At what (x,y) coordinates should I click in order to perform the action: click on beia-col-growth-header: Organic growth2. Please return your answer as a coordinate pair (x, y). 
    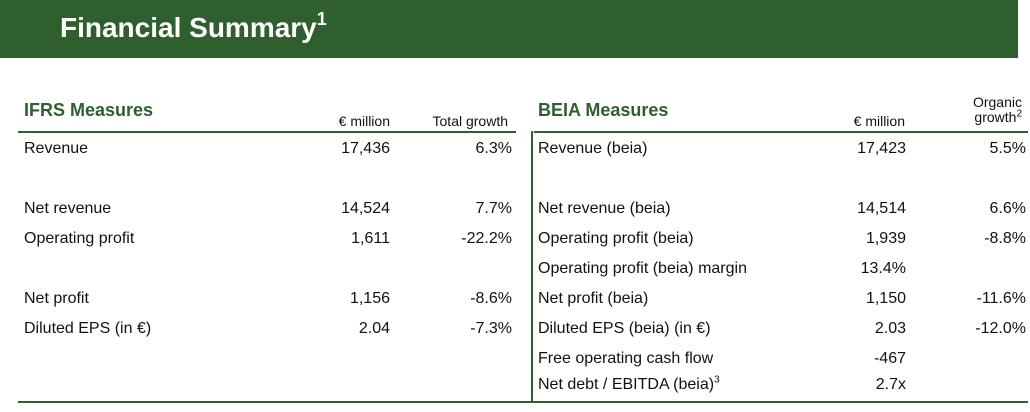
    Looking at the image, I should click on (997, 109).